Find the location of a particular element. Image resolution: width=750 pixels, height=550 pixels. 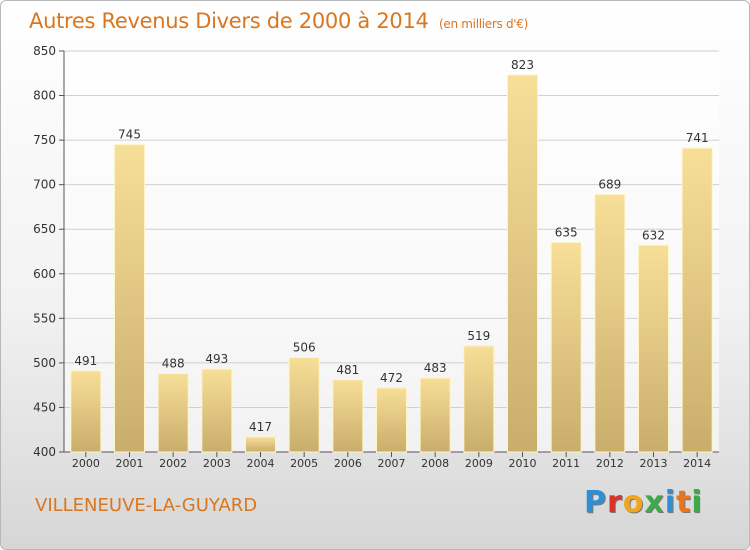

data-label: 417 is located at coordinates (260, 427).